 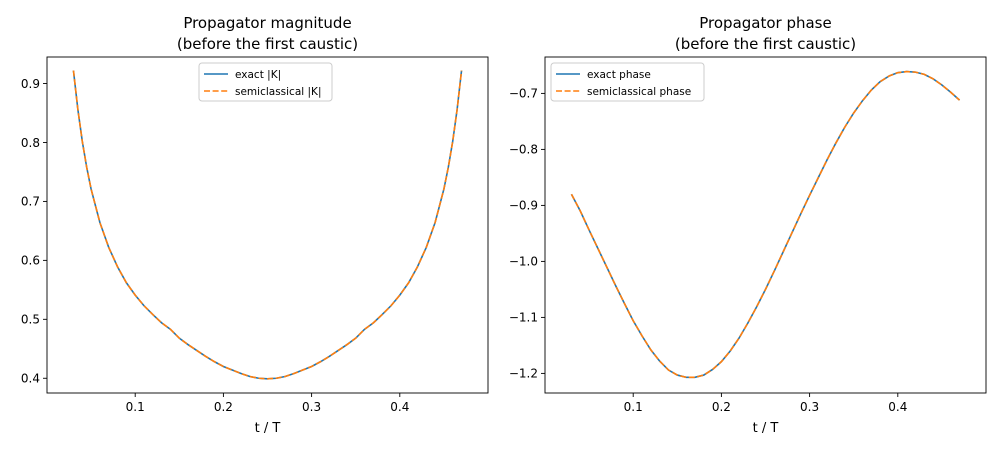 I want to click on legend-label-1: exact |K|, so click(x=258, y=75).